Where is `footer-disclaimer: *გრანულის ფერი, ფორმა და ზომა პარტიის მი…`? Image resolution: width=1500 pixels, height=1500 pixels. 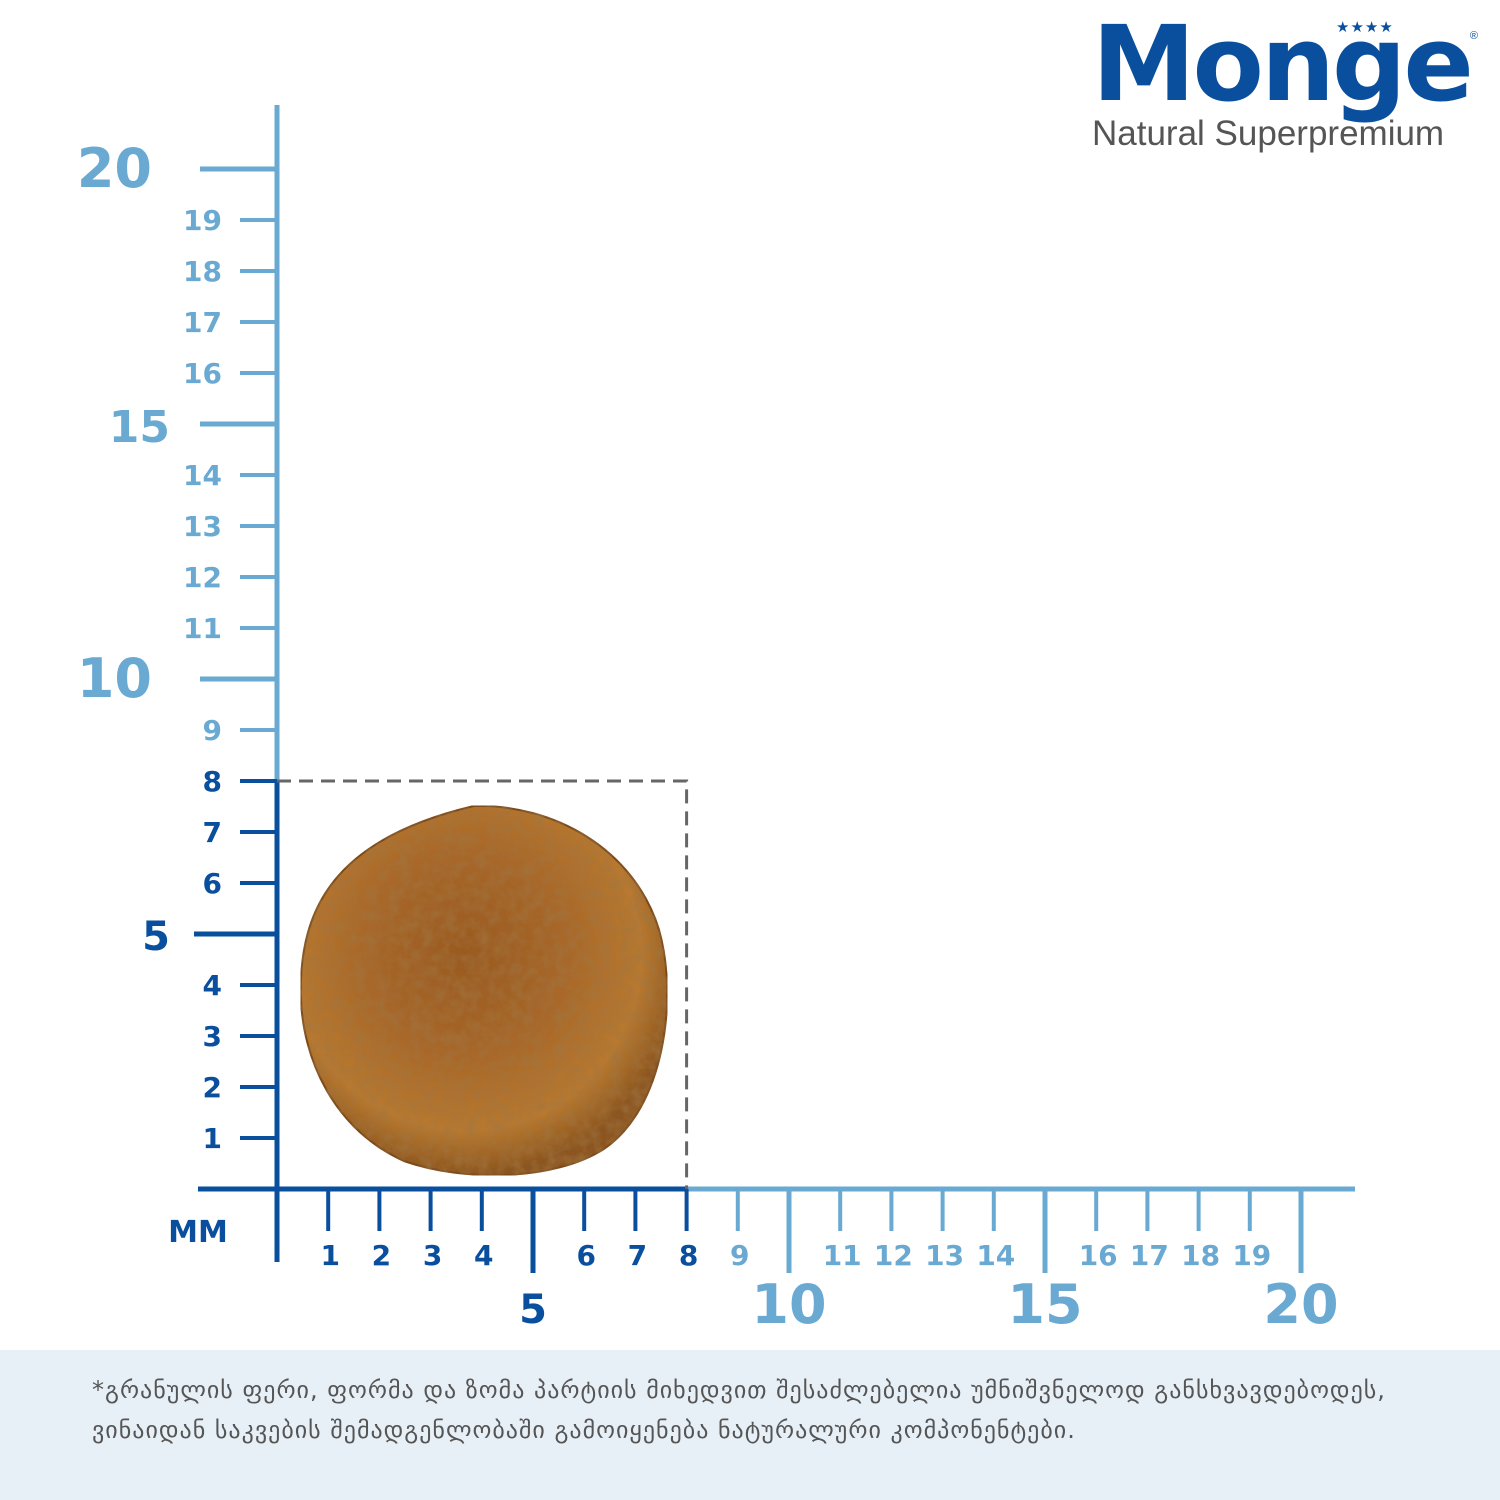
footer-disclaimer: *გრანულის ფერი, ფორმა და ზომა პარტიის მი… is located at coordinates (739, 1410).